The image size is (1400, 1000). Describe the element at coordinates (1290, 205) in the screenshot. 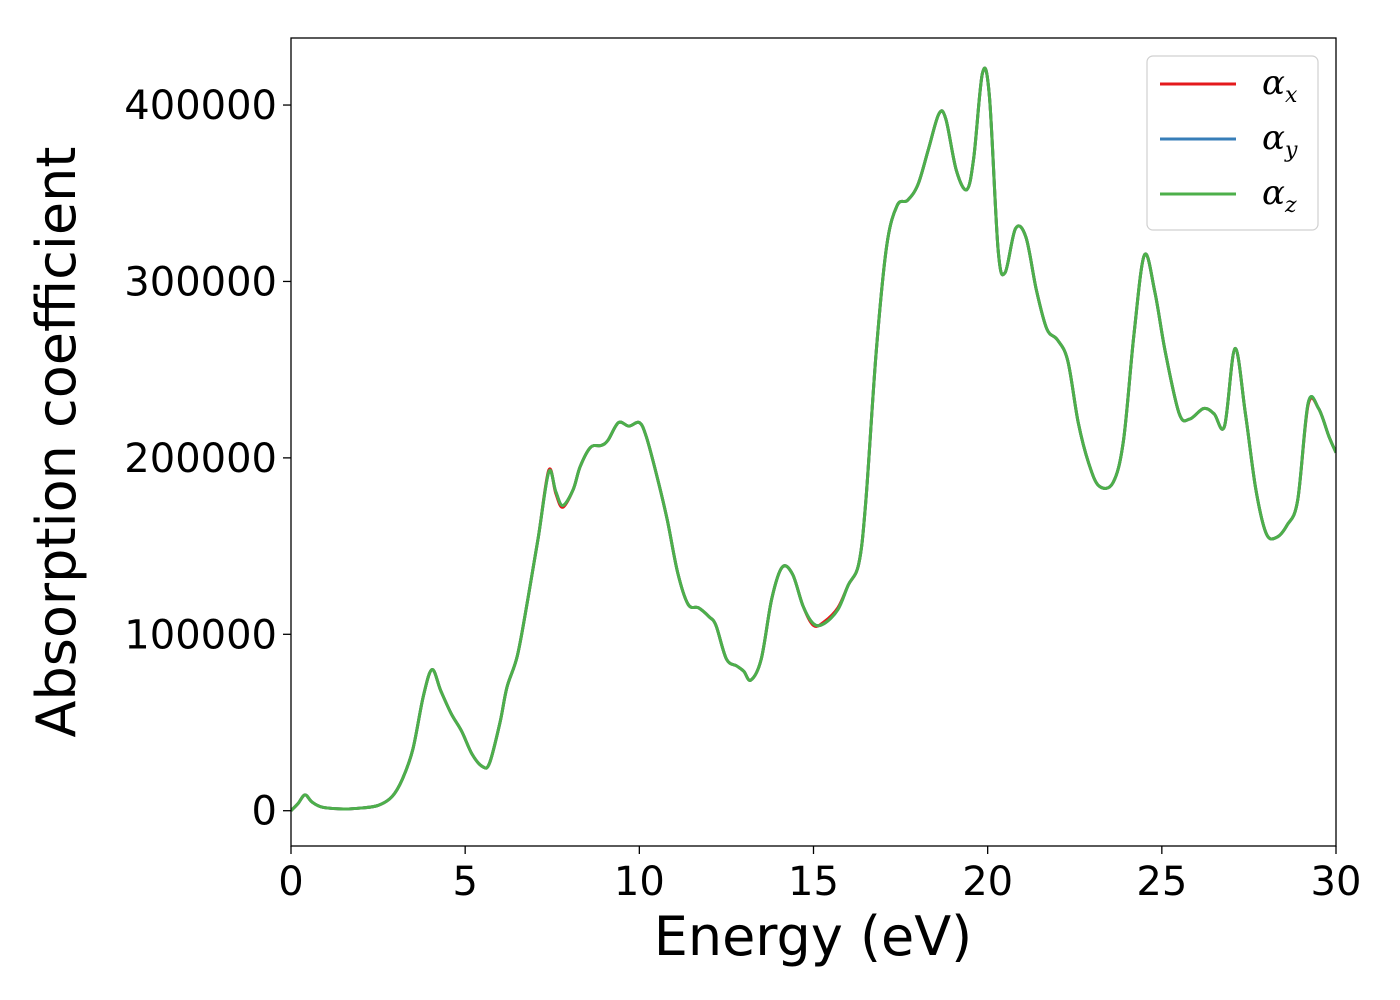

I see `legend-label-subscript: z` at that location.